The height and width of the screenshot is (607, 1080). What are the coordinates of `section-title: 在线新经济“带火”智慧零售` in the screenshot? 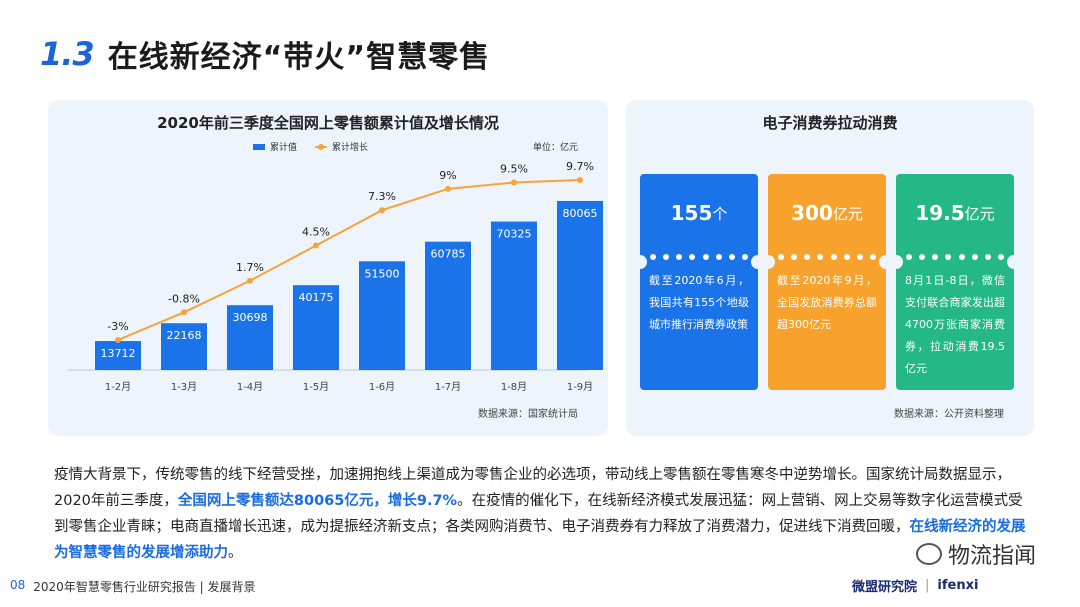 It's located at (299, 57).